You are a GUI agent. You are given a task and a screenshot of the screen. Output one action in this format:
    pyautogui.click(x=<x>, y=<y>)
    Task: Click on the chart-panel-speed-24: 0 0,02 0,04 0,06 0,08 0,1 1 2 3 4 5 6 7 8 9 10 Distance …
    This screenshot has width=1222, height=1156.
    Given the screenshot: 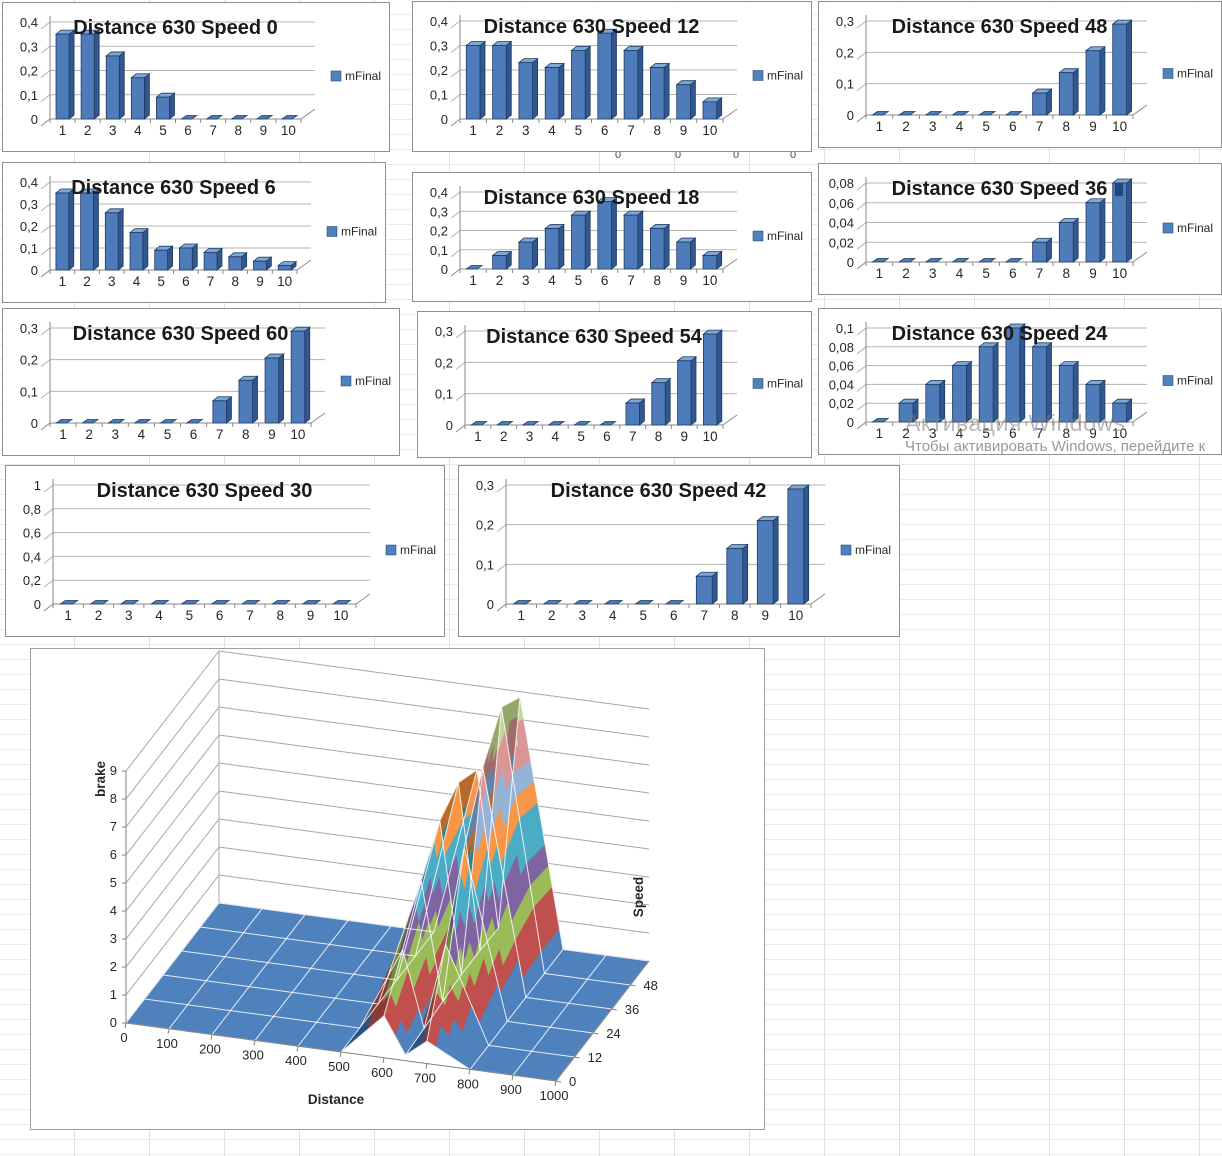 What is the action you would take?
    pyautogui.click(x=1020, y=381)
    